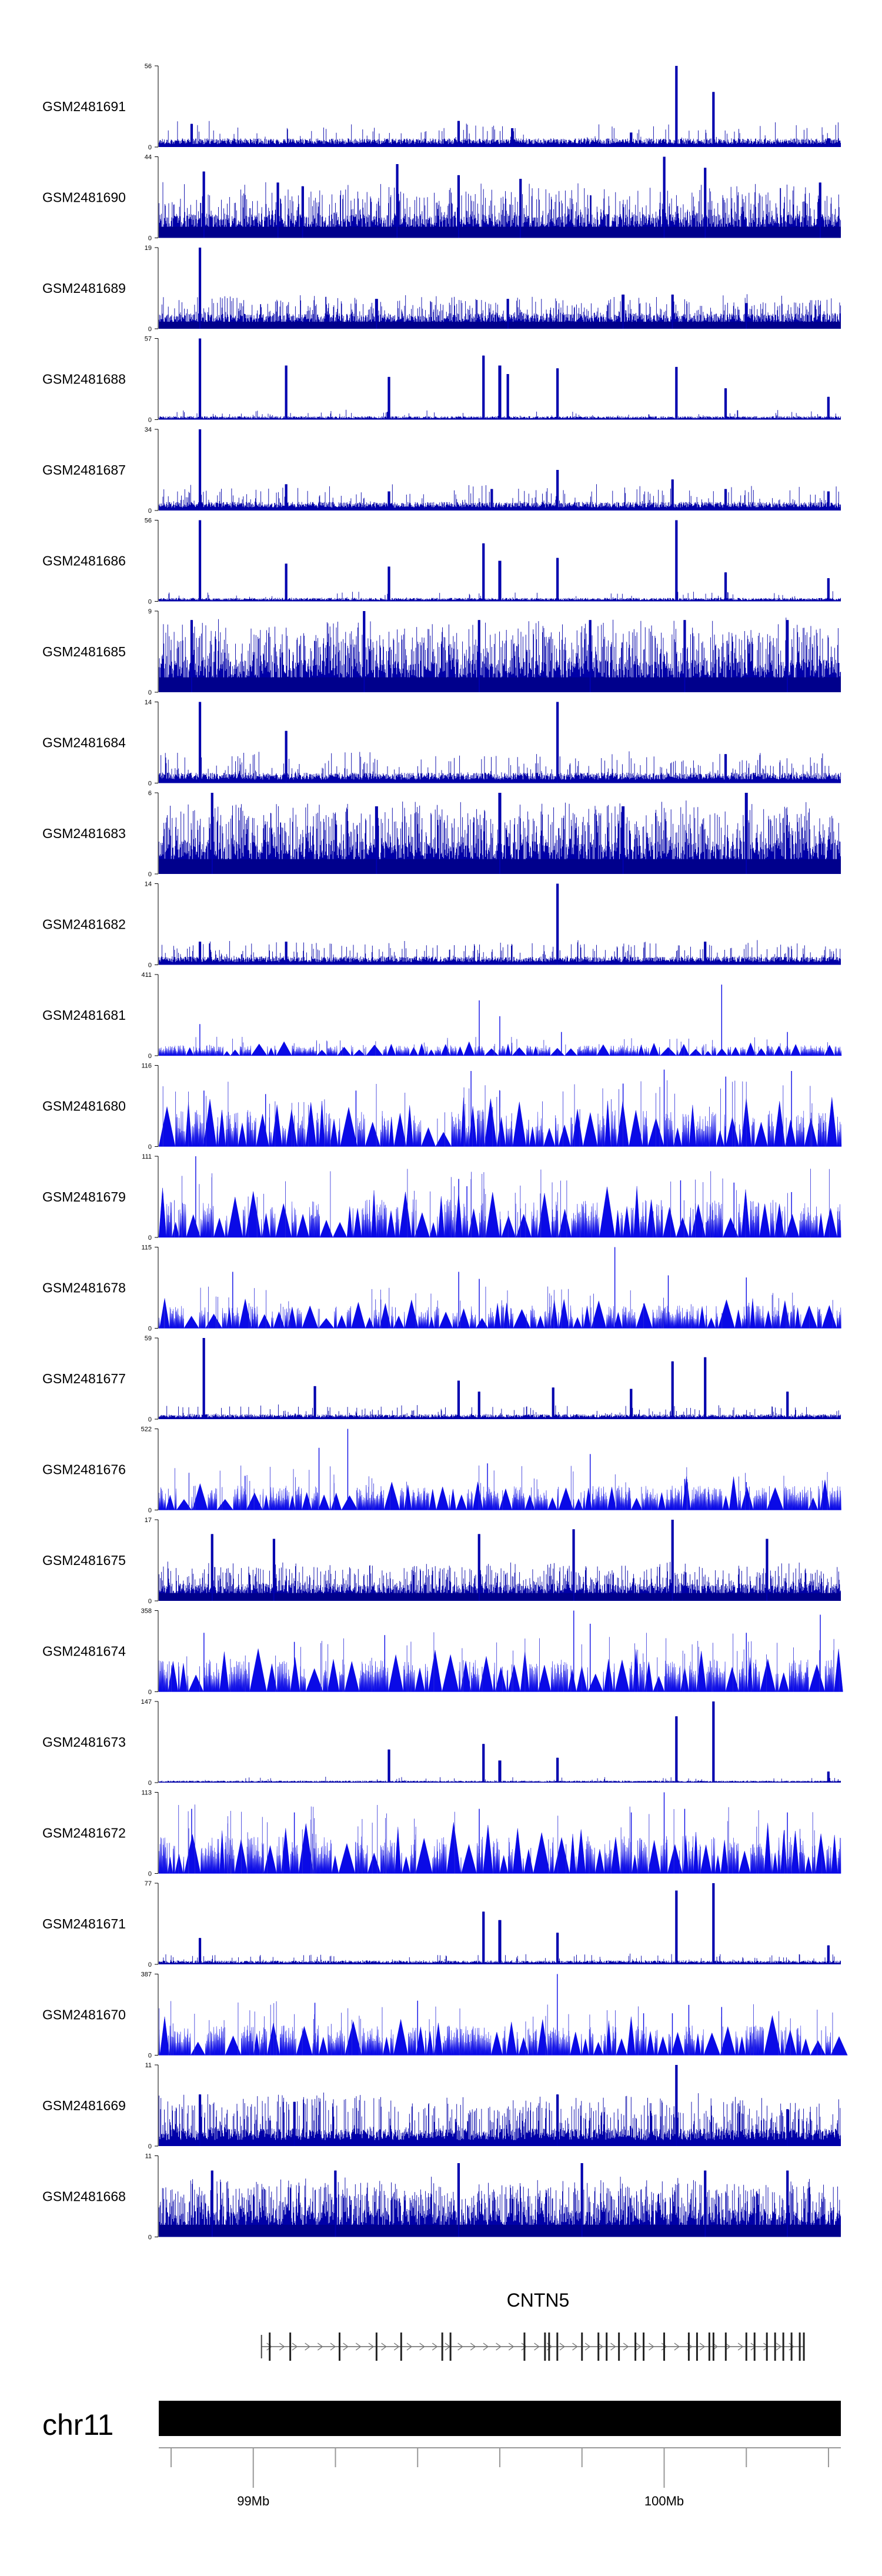 This screenshot has height=2576, width=882. What do you see at coordinates (84, 2196) in the screenshot?
I see `track-label: GSM2481668` at bounding box center [84, 2196].